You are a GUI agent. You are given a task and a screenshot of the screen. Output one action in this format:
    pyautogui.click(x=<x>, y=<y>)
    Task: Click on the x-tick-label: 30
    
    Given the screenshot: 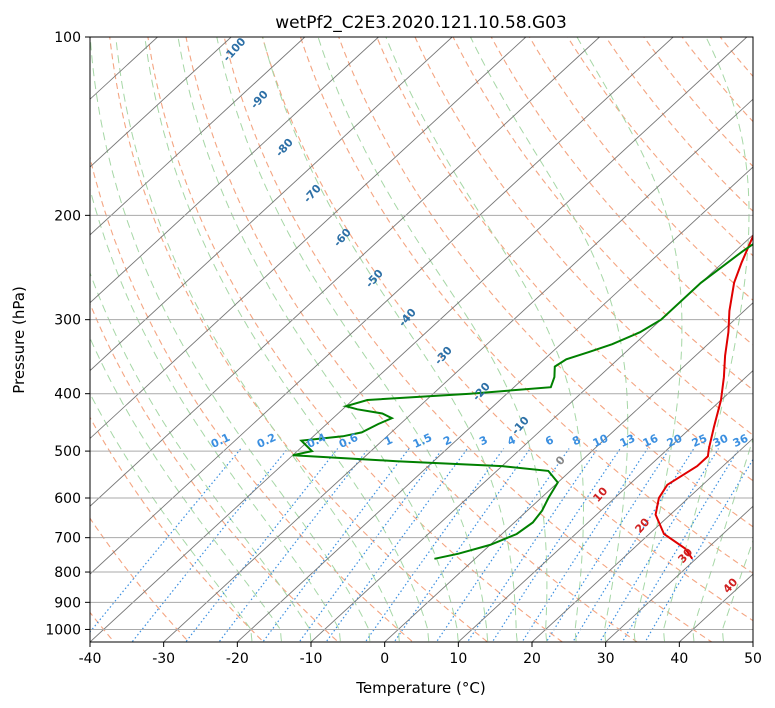 What is the action you would take?
    pyautogui.click(x=606, y=659)
    